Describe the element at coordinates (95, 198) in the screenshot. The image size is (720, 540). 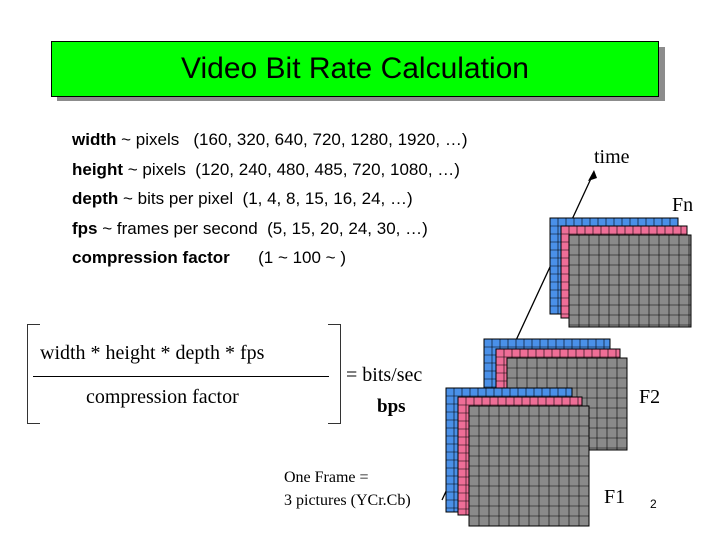
I see `term-depth: depth` at that location.